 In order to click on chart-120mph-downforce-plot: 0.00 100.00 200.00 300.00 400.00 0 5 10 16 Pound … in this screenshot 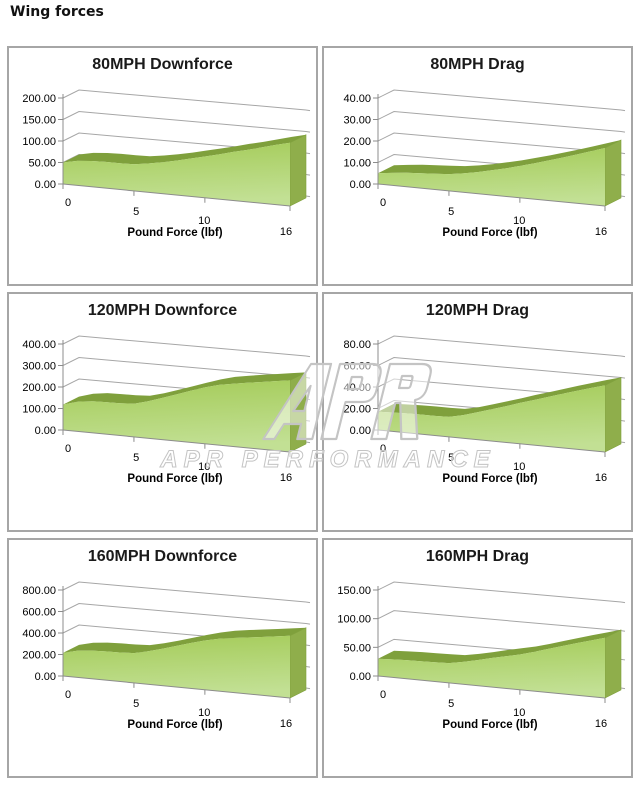, I will do `click(166, 410)`.